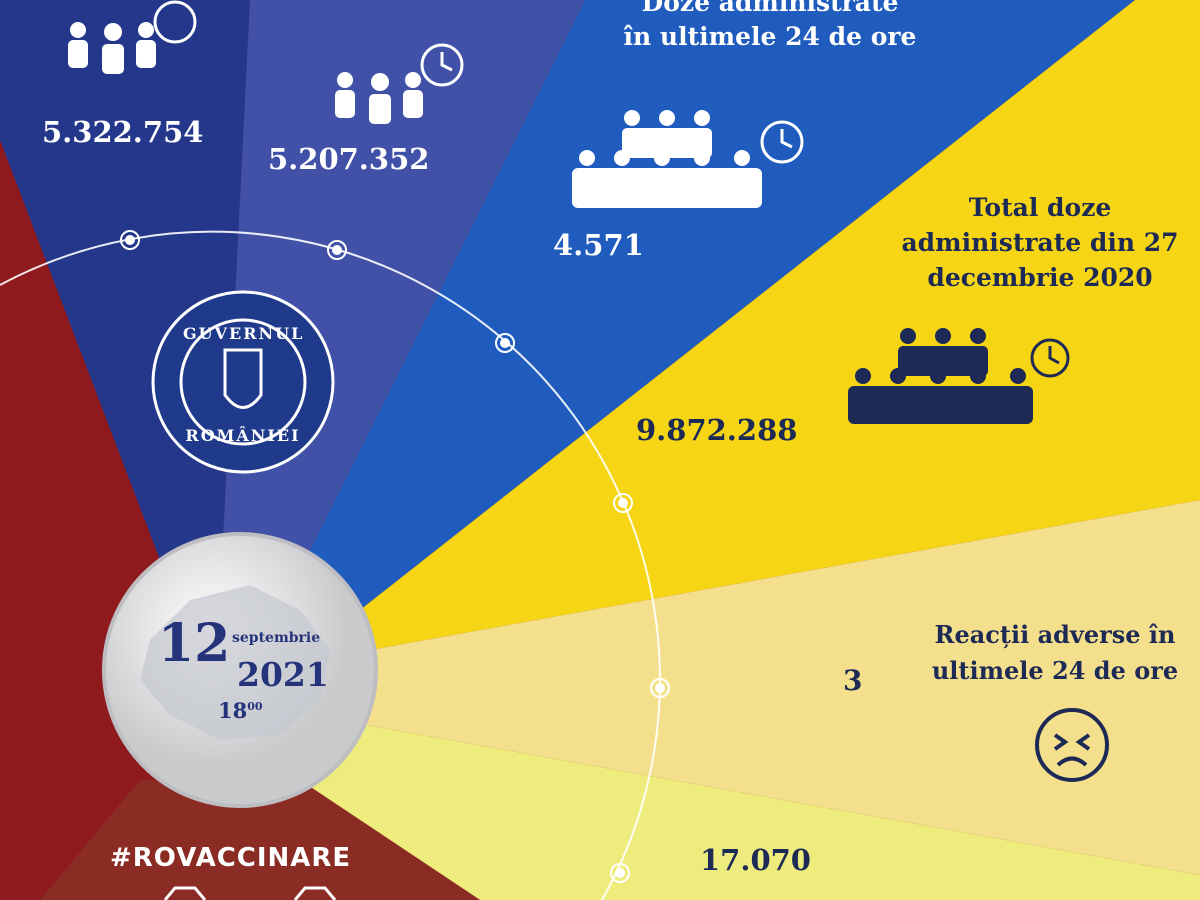 This screenshot has width=1200, height=900. I want to click on navy-wedge, so click(125, 280).